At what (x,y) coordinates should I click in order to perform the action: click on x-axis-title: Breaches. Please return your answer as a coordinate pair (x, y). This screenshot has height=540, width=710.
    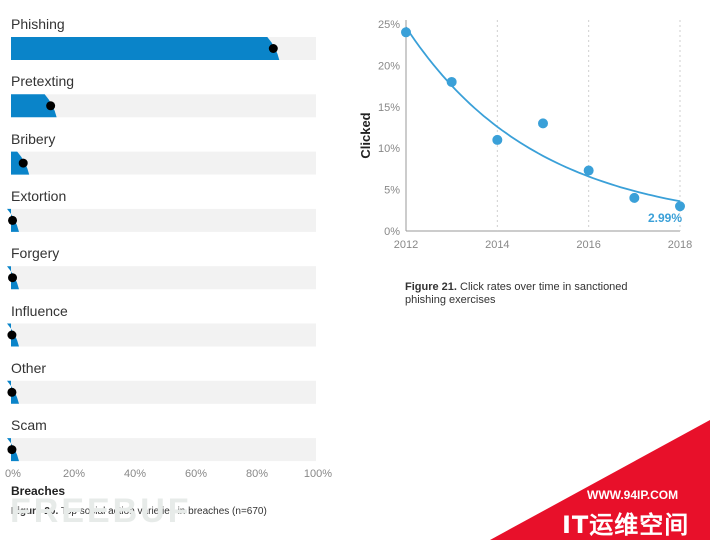
    Looking at the image, I should click on (38, 491).